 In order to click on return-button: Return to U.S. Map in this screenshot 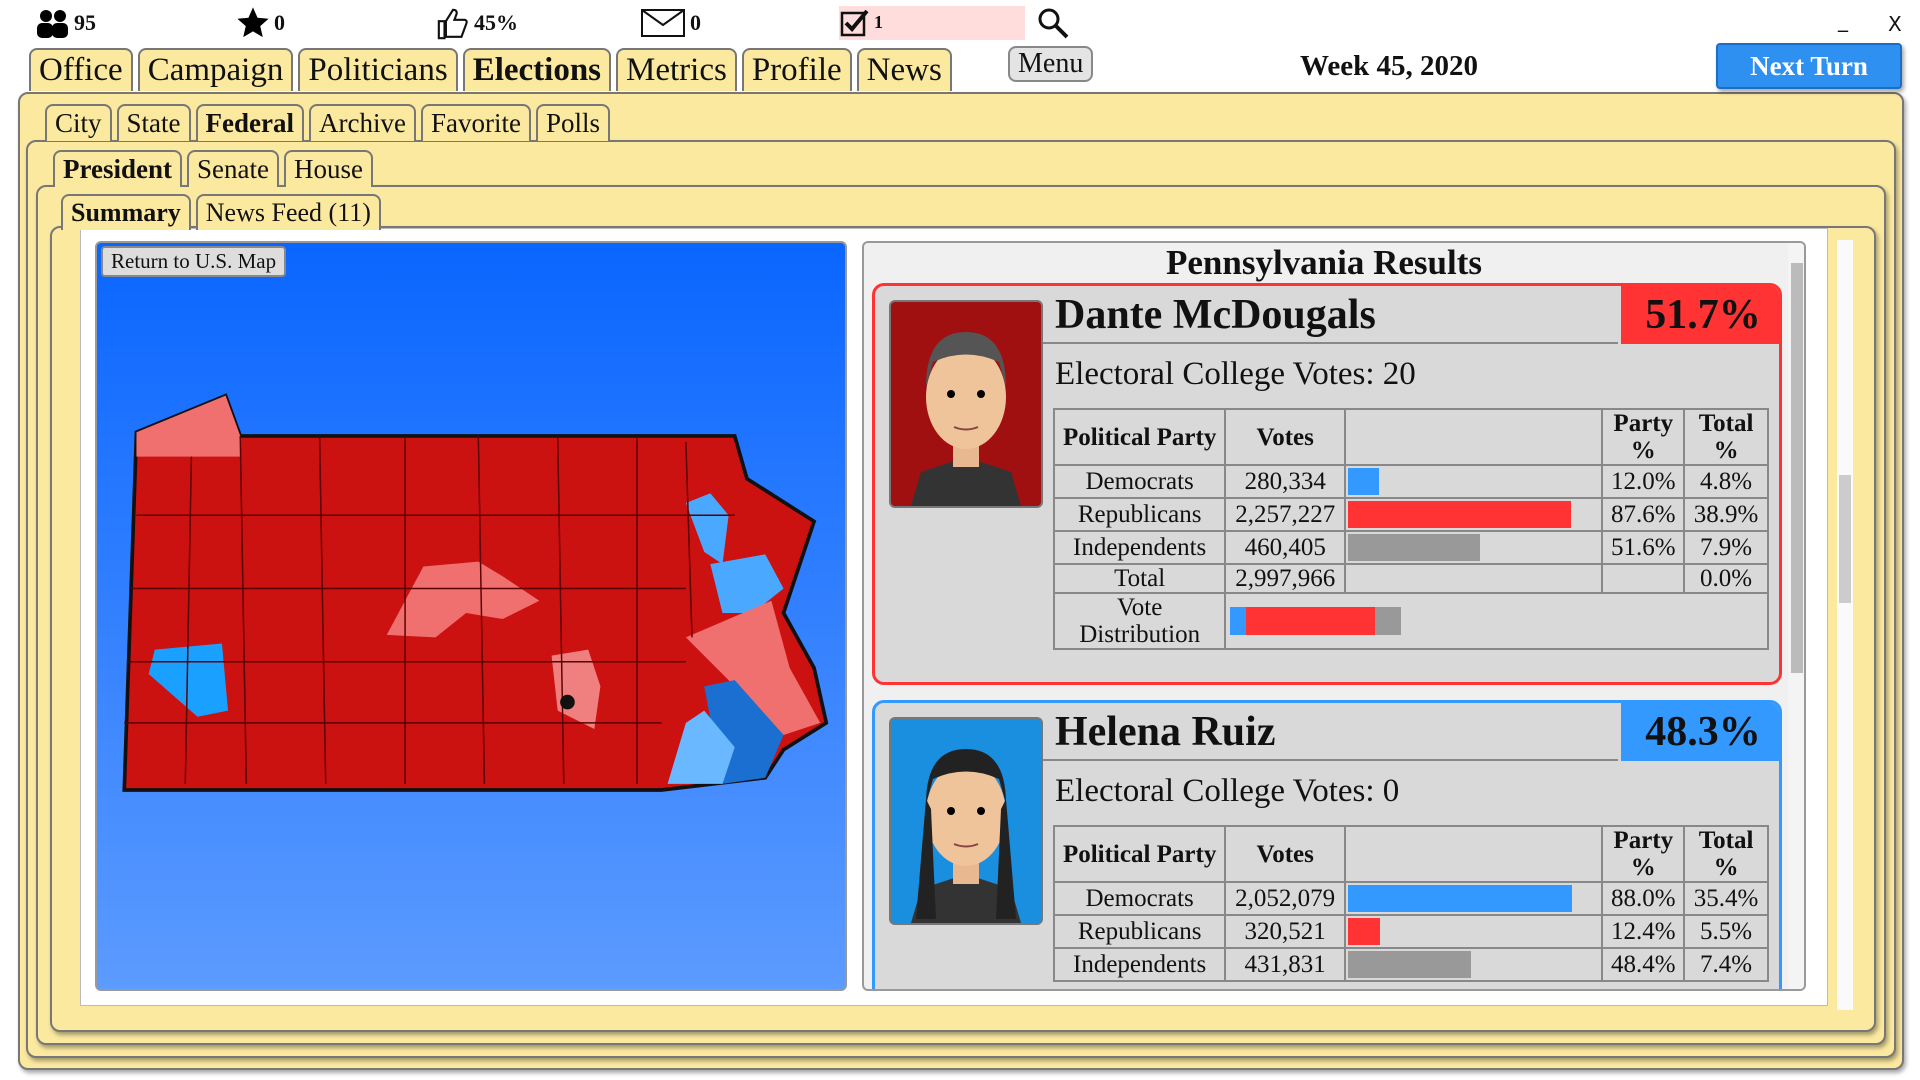, I will do `click(194, 261)`.